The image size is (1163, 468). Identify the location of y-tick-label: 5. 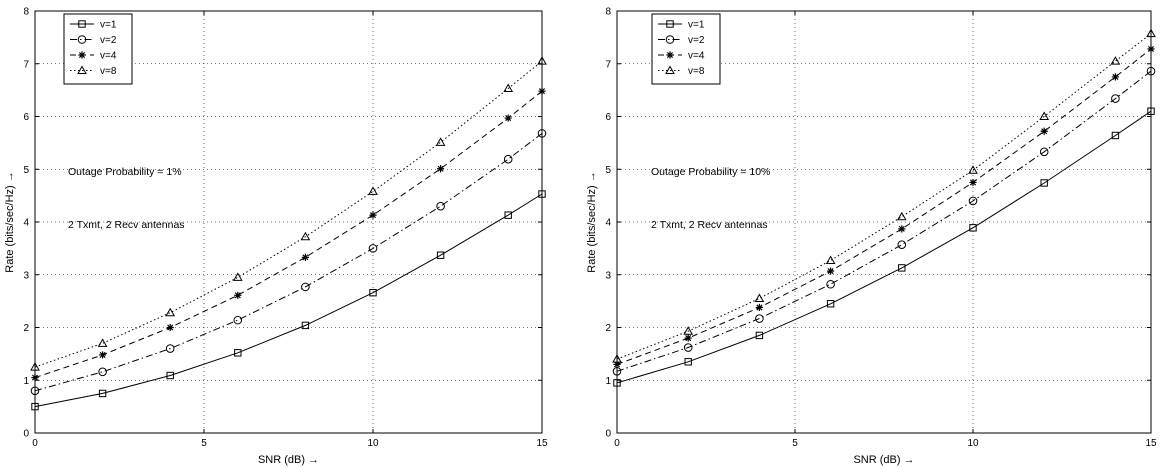
(608, 170).